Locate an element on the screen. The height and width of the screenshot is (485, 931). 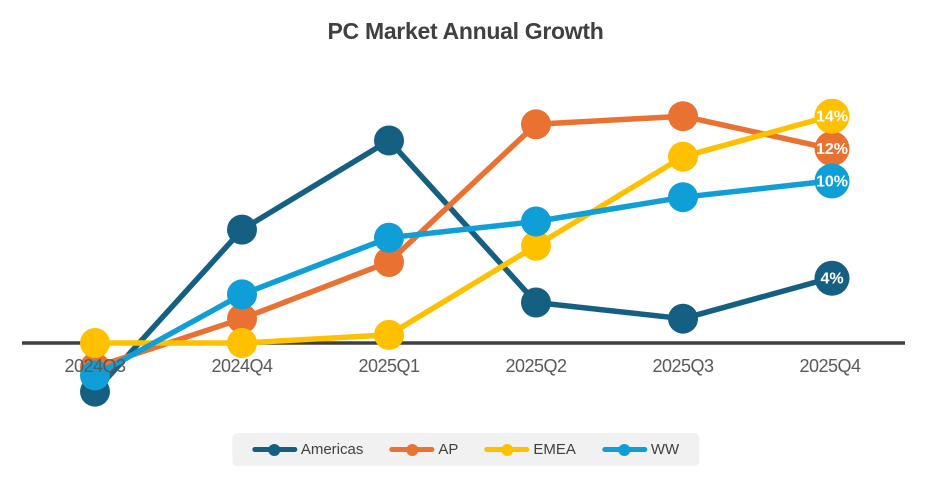
legend-item-ap: AP is located at coordinates (423, 449).